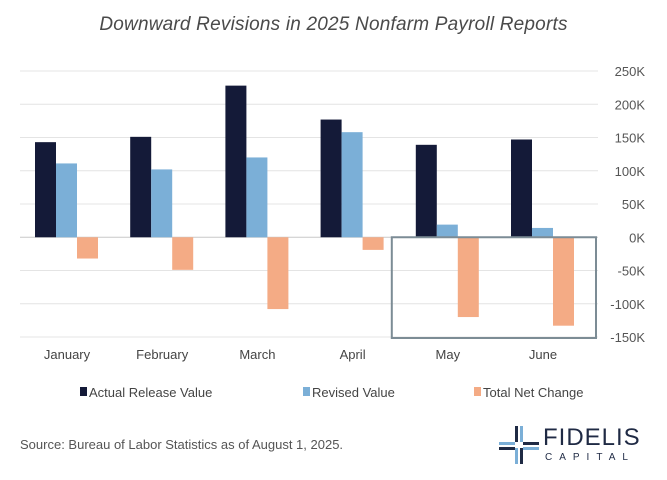  What do you see at coordinates (633, 204) in the screenshot?
I see `y-tick-label: 50K` at bounding box center [633, 204].